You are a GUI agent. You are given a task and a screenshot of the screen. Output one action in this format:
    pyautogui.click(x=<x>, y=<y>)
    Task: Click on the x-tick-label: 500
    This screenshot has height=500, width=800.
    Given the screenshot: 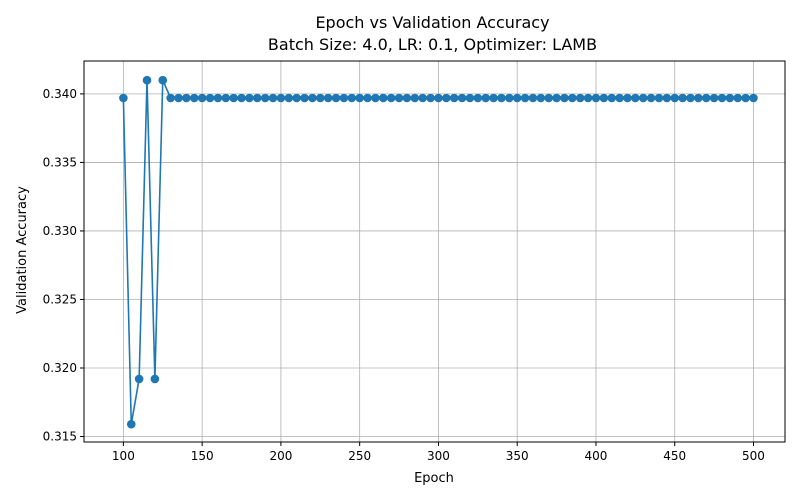 What is the action you would take?
    pyautogui.click(x=753, y=456)
    